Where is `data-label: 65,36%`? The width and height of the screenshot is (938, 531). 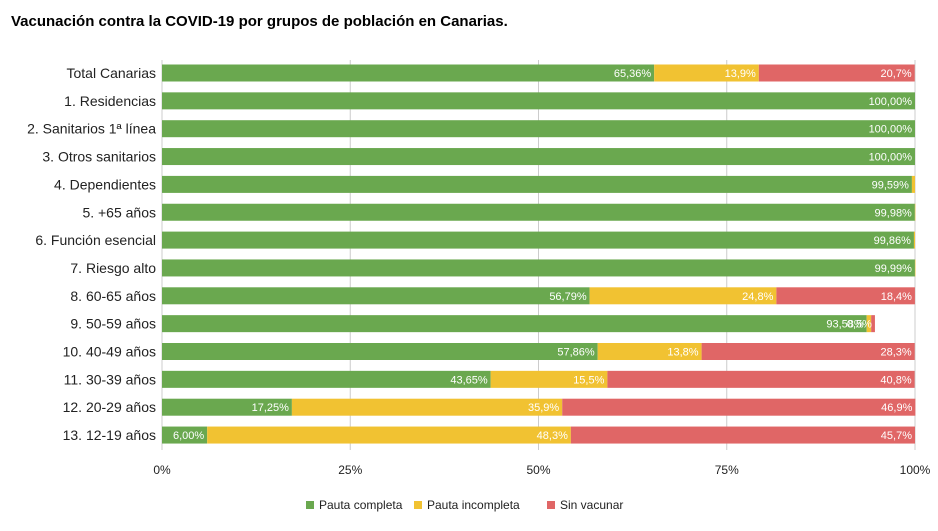
data-label: 65,36% is located at coordinates (633, 74).